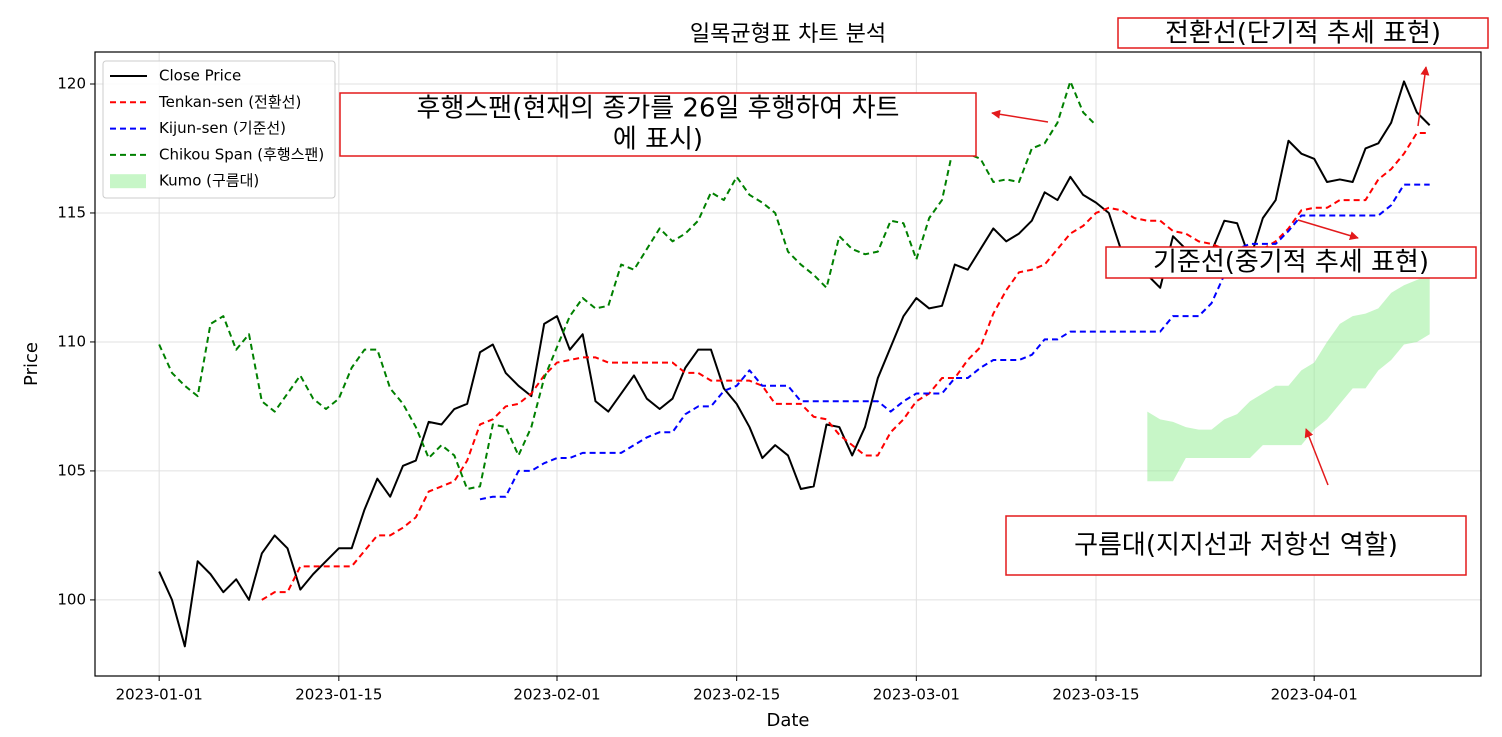 The height and width of the screenshot is (737, 1502). What do you see at coordinates (71, 83) in the screenshot?
I see `y-tick-label: 120` at bounding box center [71, 83].